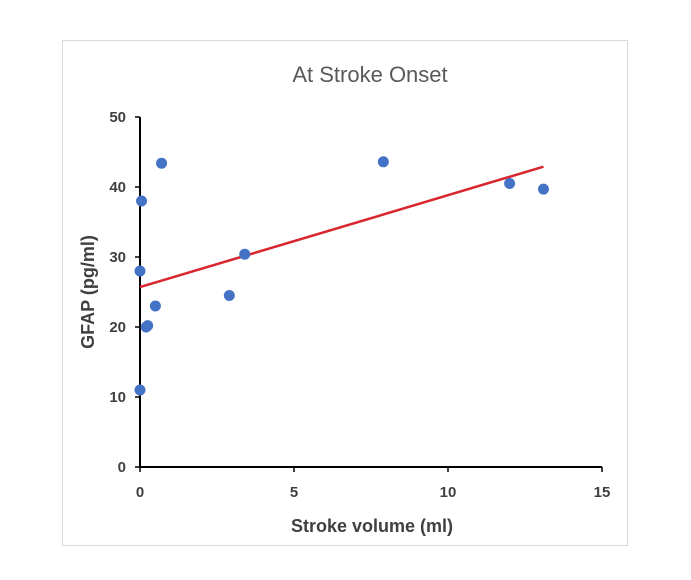 The image size is (691, 580). Describe the element at coordinates (369, 74) in the screenshot. I see `chart-title: At Stroke Onset` at that location.